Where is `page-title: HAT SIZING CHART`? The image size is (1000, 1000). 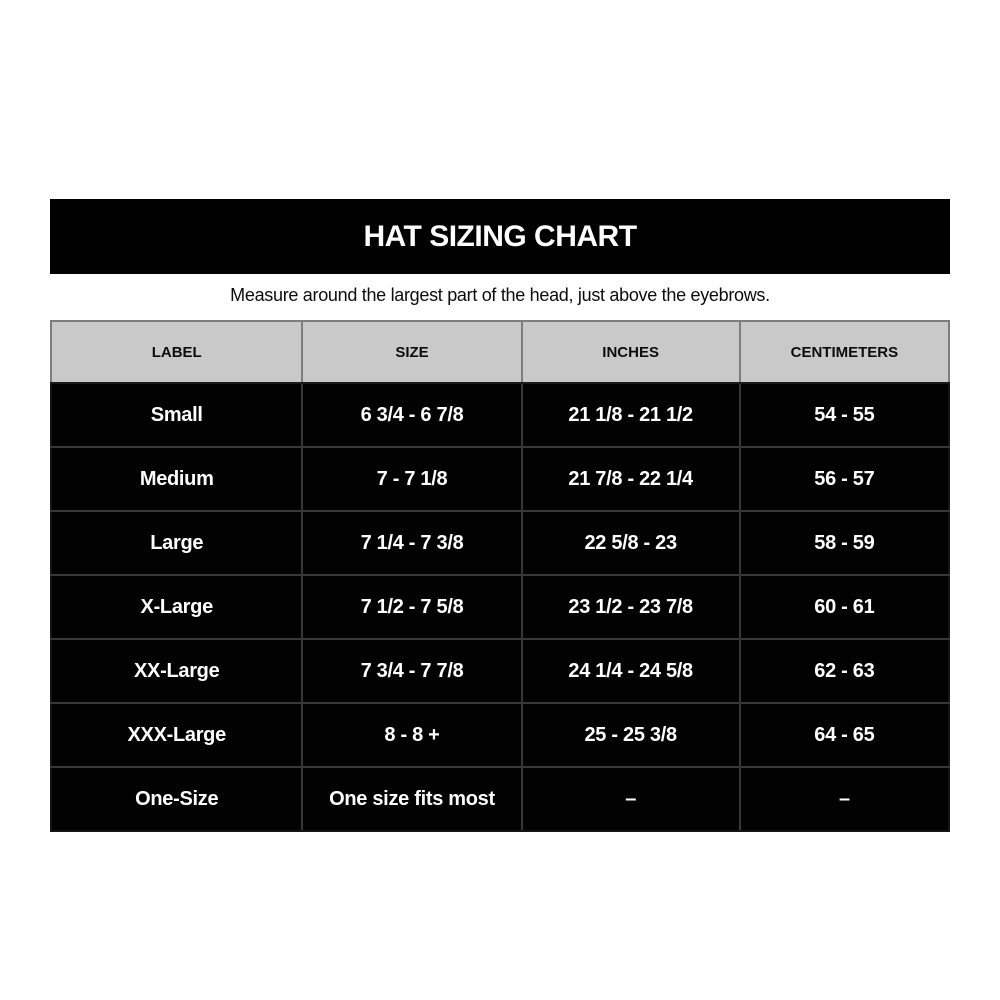
page-title: HAT SIZING CHART is located at coordinates (500, 236).